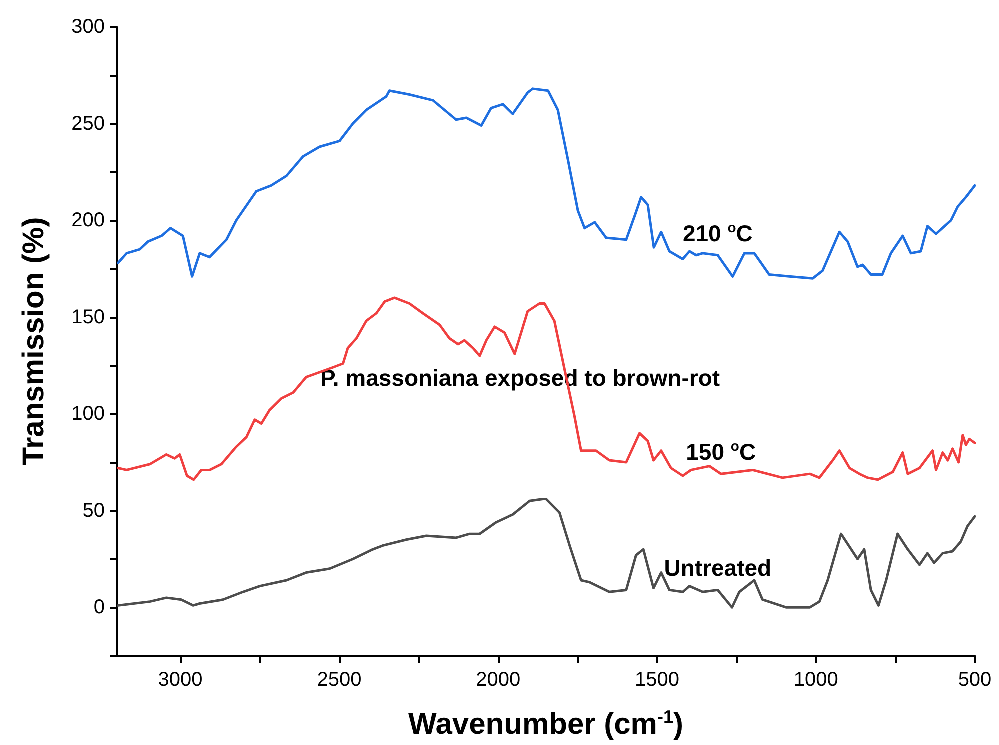 This screenshot has width=999, height=745. What do you see at coordinates (88, 317) in the screenshot?
I see `y-tick-label: 150` at bounding box center [88, 317].